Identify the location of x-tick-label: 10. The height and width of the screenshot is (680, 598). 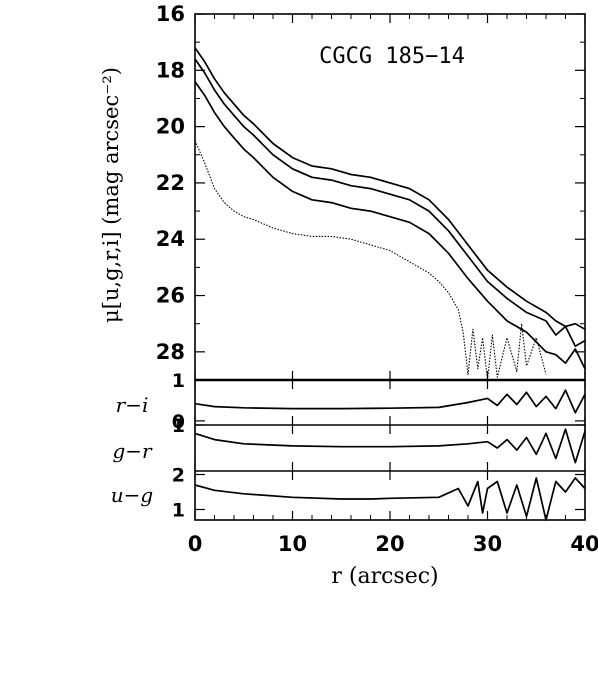
(292, 544).